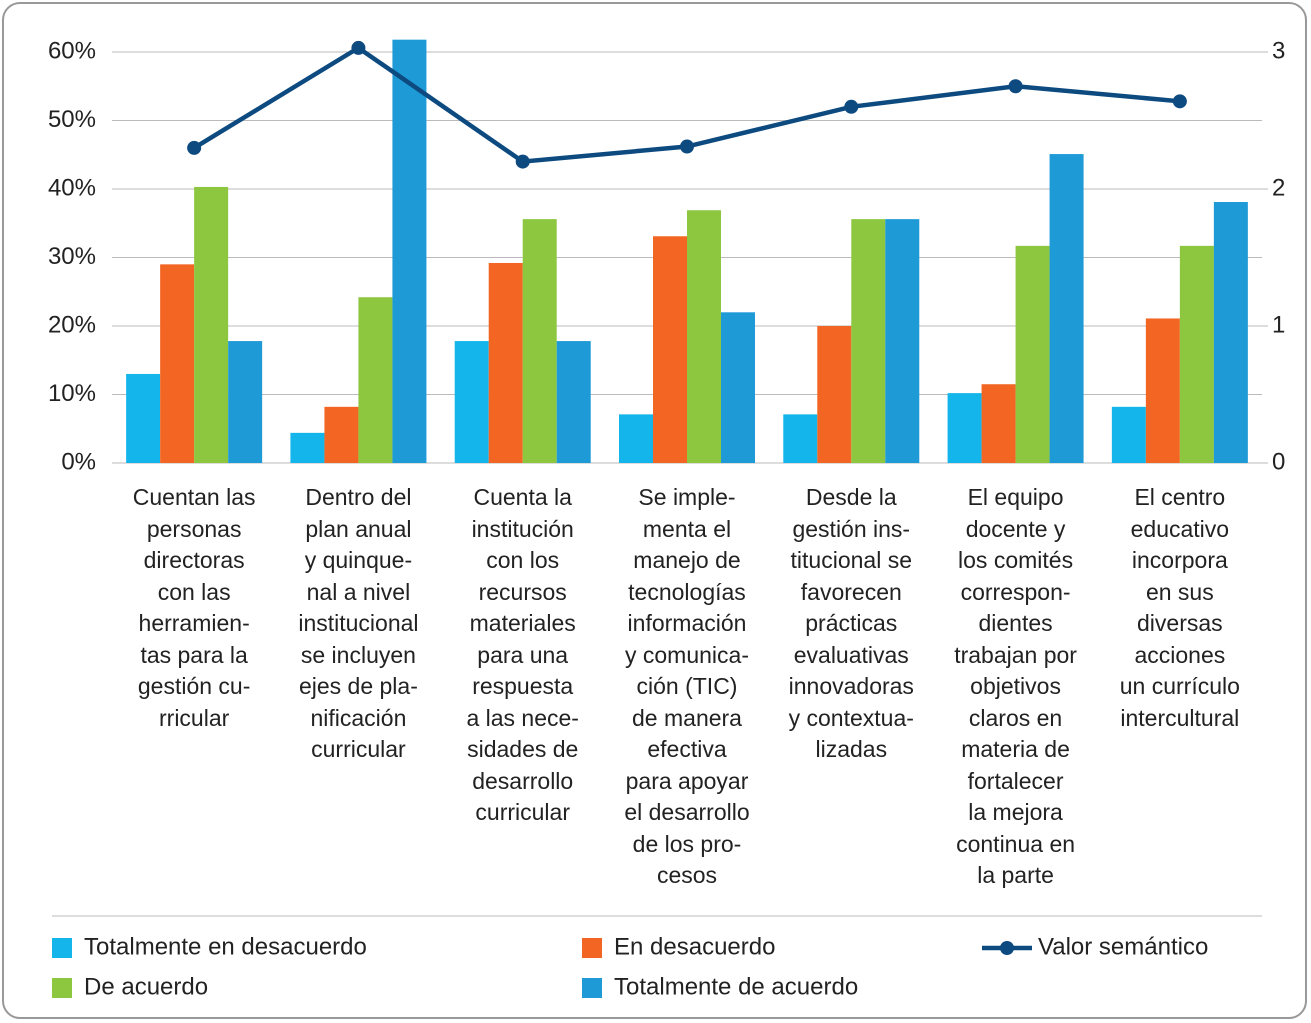  I want to click on y-tick-label: 60%, so click(72, 50).